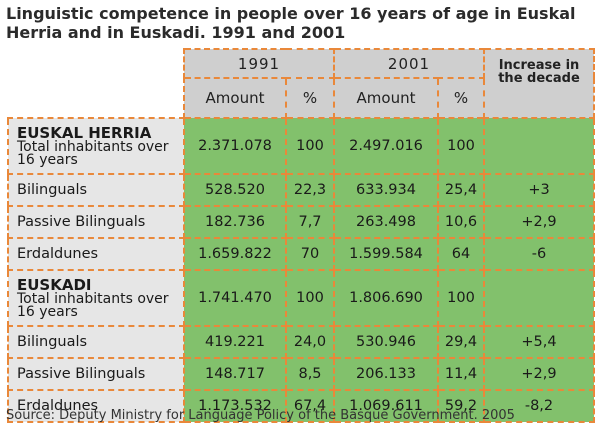 Image resolution: width=600 pixels, height=434 pixels. Describe the element at coordinates (310, 98) in the screenshot. I see `header-percent-1991: %` at that location.